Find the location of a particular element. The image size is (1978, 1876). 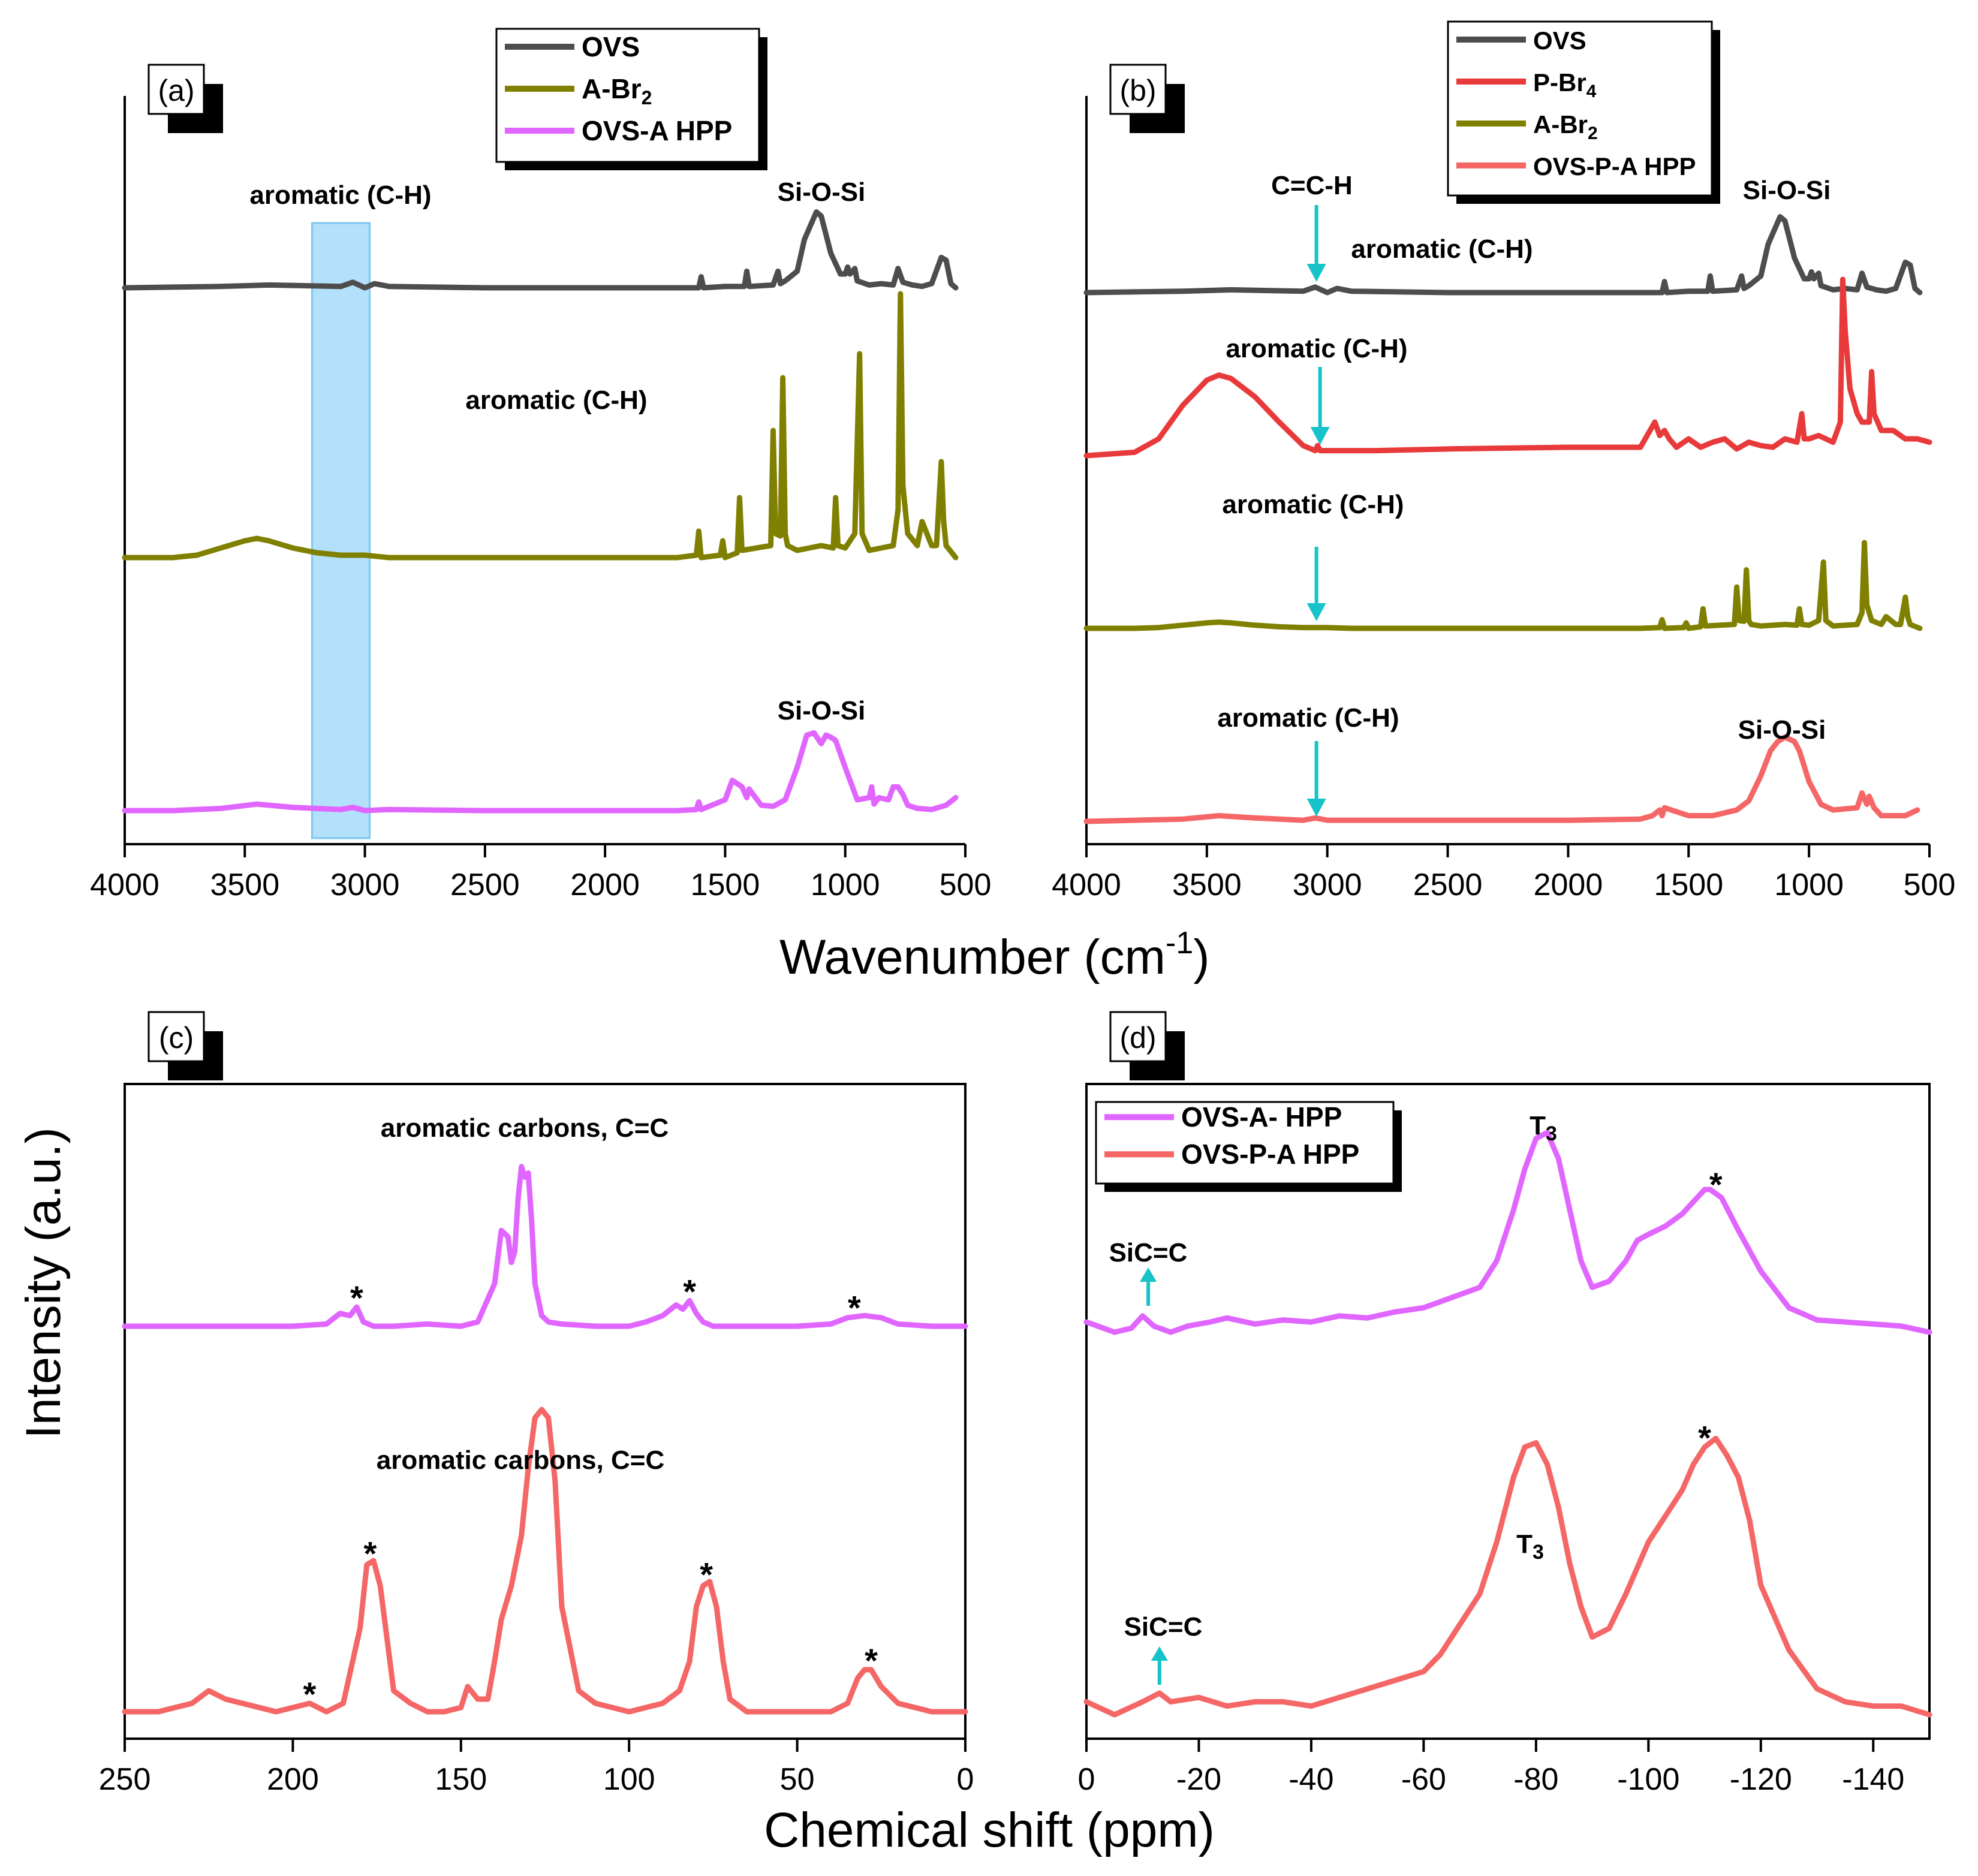

legend-b-entry: OVS is located at coordinates (1560, 40).